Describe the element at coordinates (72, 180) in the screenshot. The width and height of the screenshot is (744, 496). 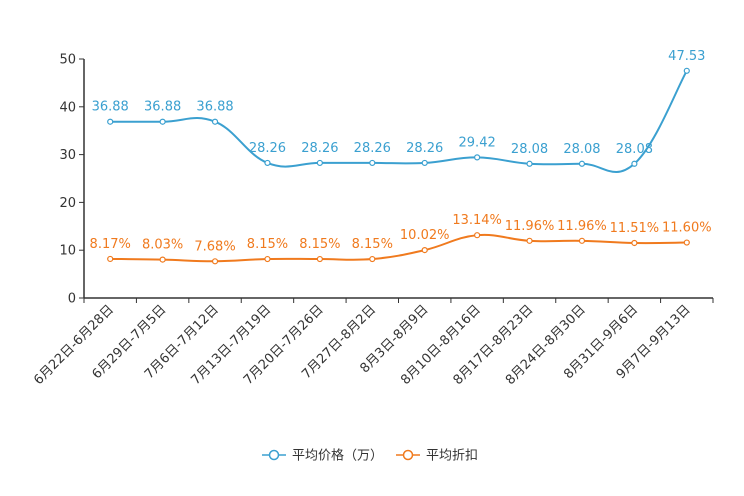
I see `y-axis: 0 10 20 30 40 50` at that location.